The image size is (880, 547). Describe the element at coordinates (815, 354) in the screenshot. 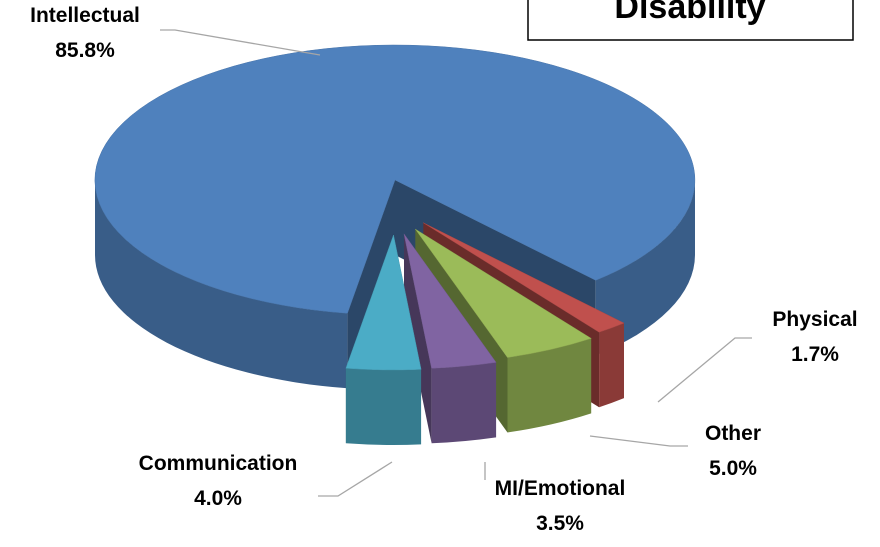

I see `slice-value: 1.7%` at that location.